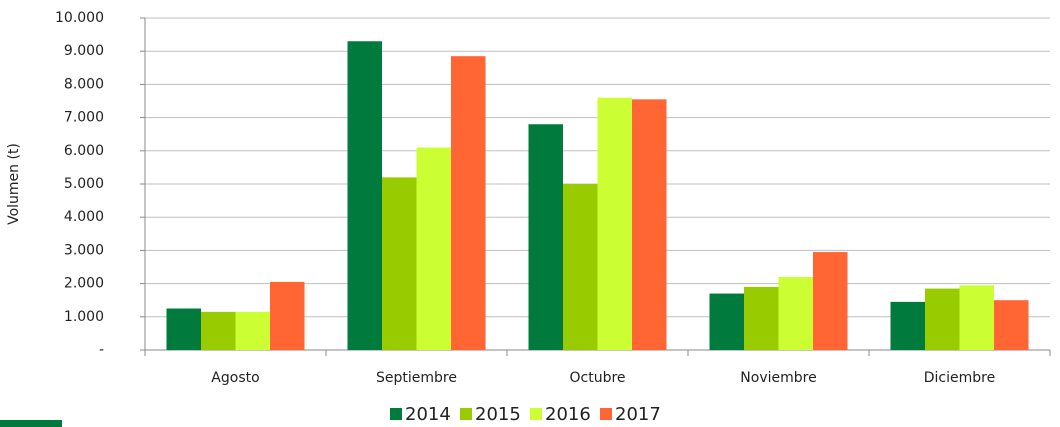 The height and width of the screenshot is (427, 1060). Describe the element at coordinates (428, 414) in the screenshot. I see `legend-label: 2014` at that location.